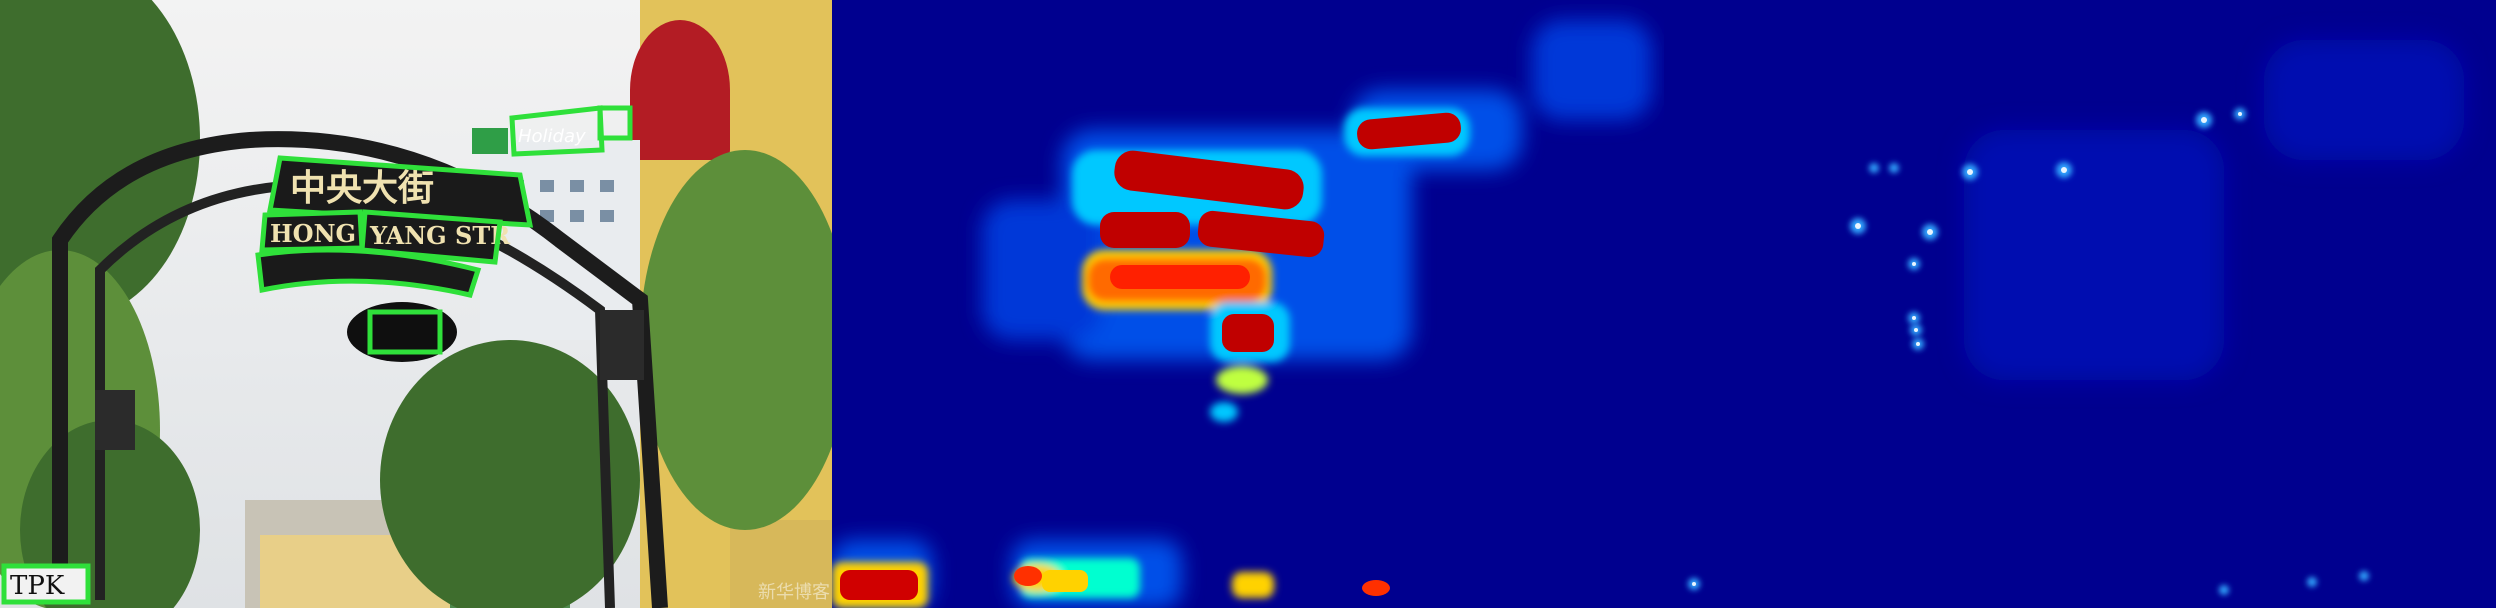 This screenshot has height=608, width=2496. I want to click on faint-background, so click(2214, 210).